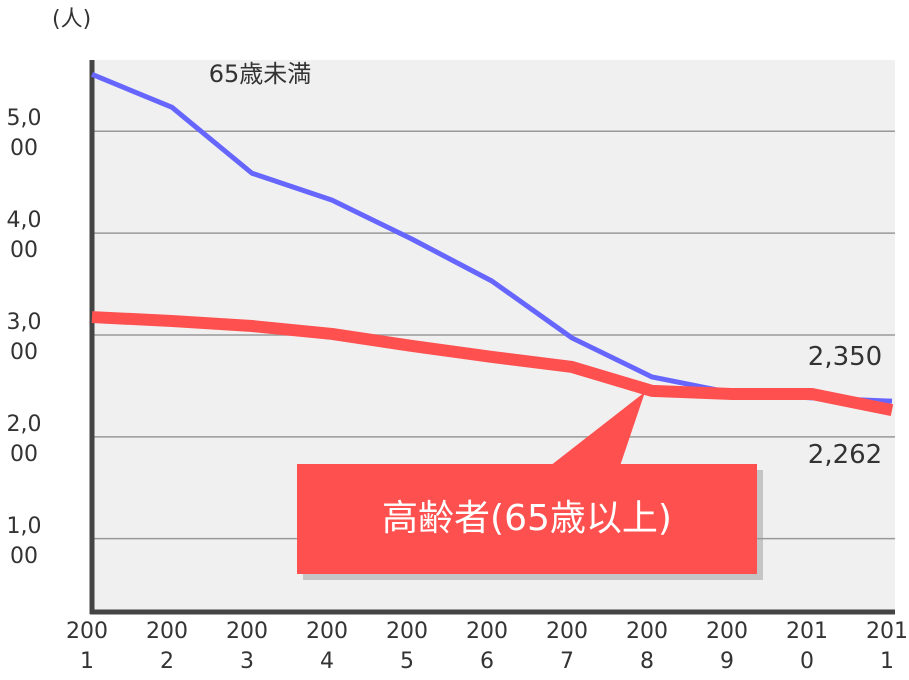 The height and width of the screenshot is (680, 909). What do you see at coordinates (407, 646) in the screenshot?
I see `x-tick-label: 2005` at bounding box center [407, 646].